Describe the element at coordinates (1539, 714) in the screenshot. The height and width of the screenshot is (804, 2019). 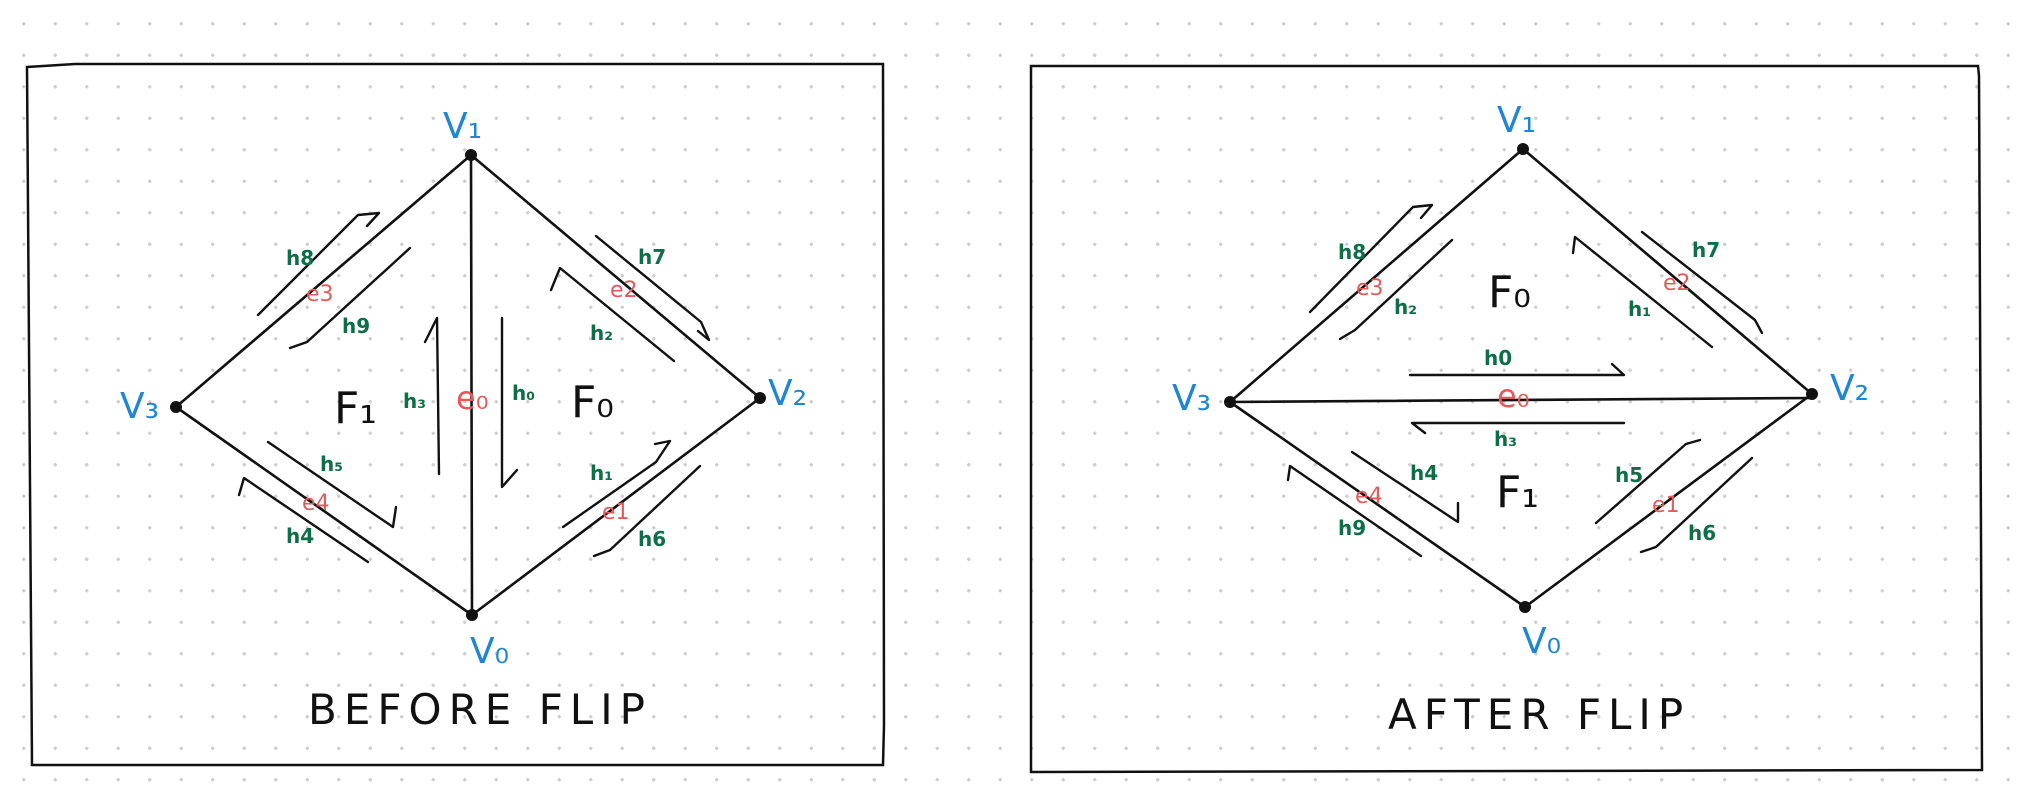
I see `caption-after-flip: AFTER FLIP` at that location.